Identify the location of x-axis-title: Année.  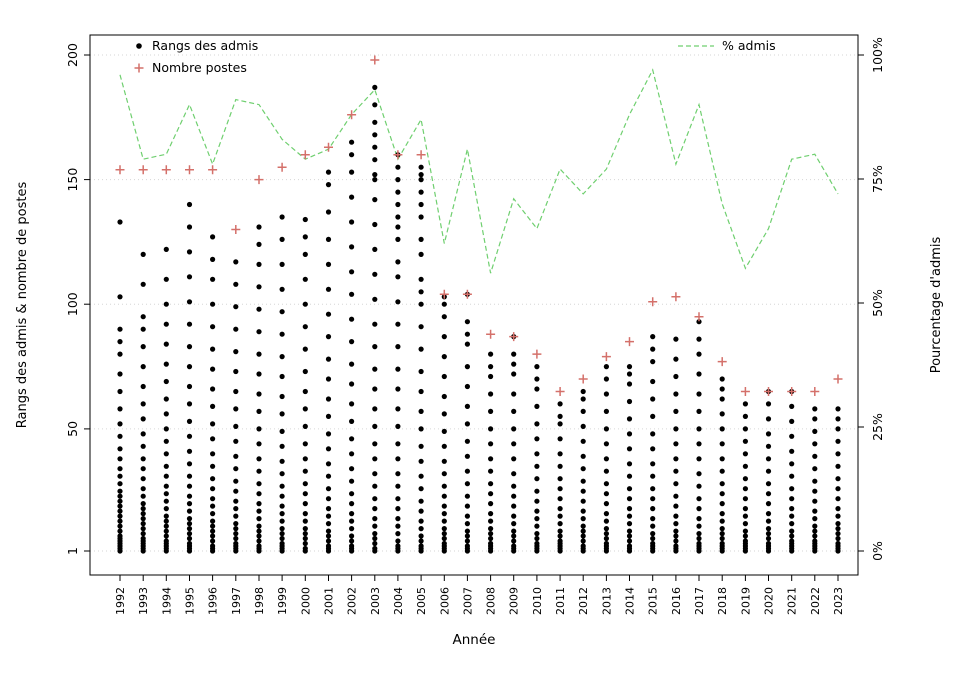
(474, 640).